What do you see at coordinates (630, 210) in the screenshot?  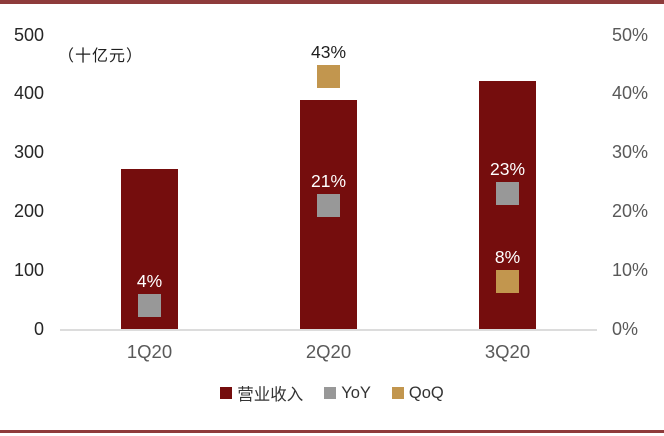 I see `right-axis-tick-label: 20%` at bounding box center [630, 210].